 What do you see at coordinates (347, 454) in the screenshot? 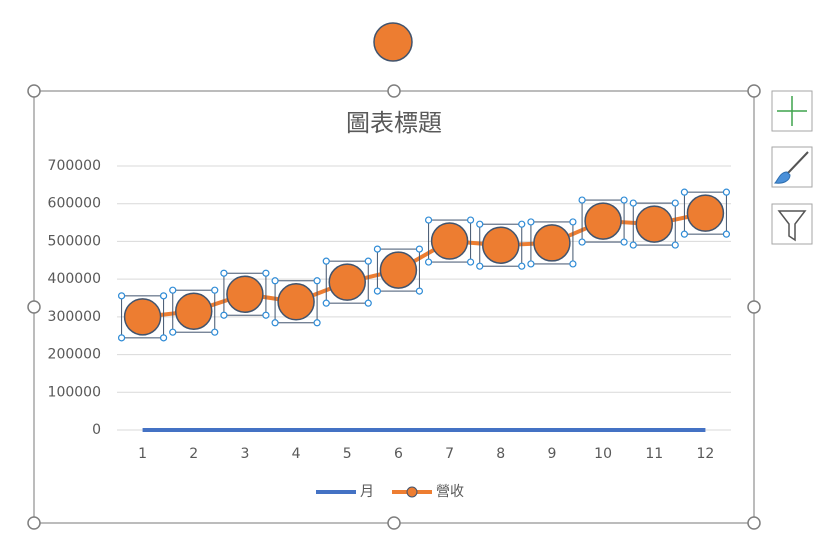
I see `x-tick-label: 5` at bounding box center [347, 454].